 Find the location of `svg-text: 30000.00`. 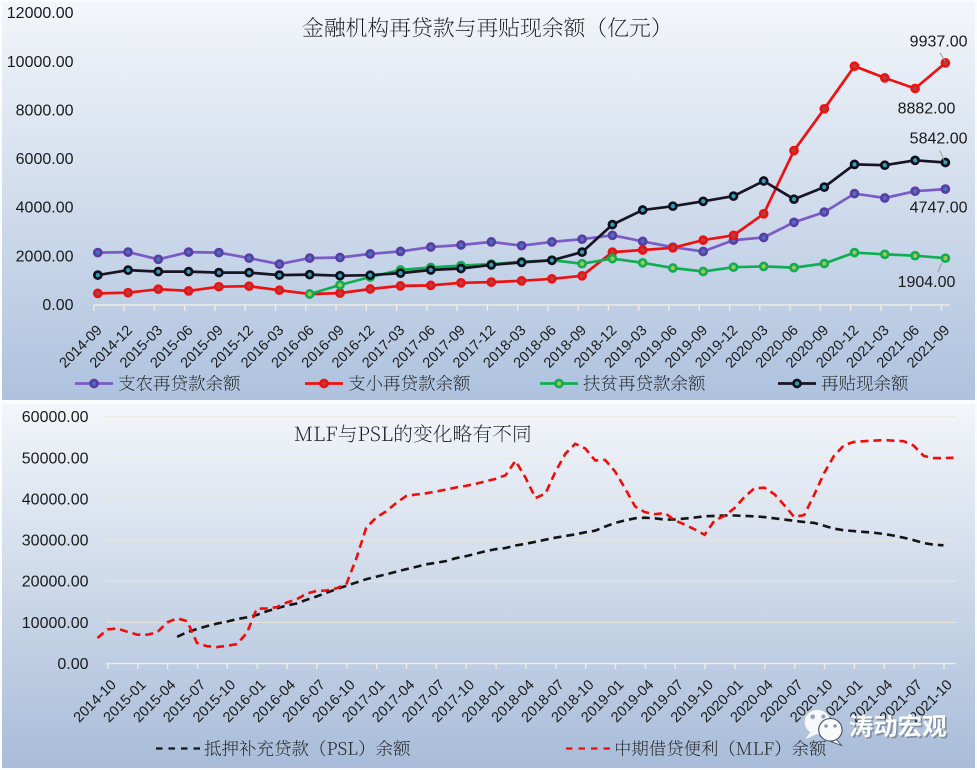

svg-text: 30000.00 is located at coordinates (55, 541).